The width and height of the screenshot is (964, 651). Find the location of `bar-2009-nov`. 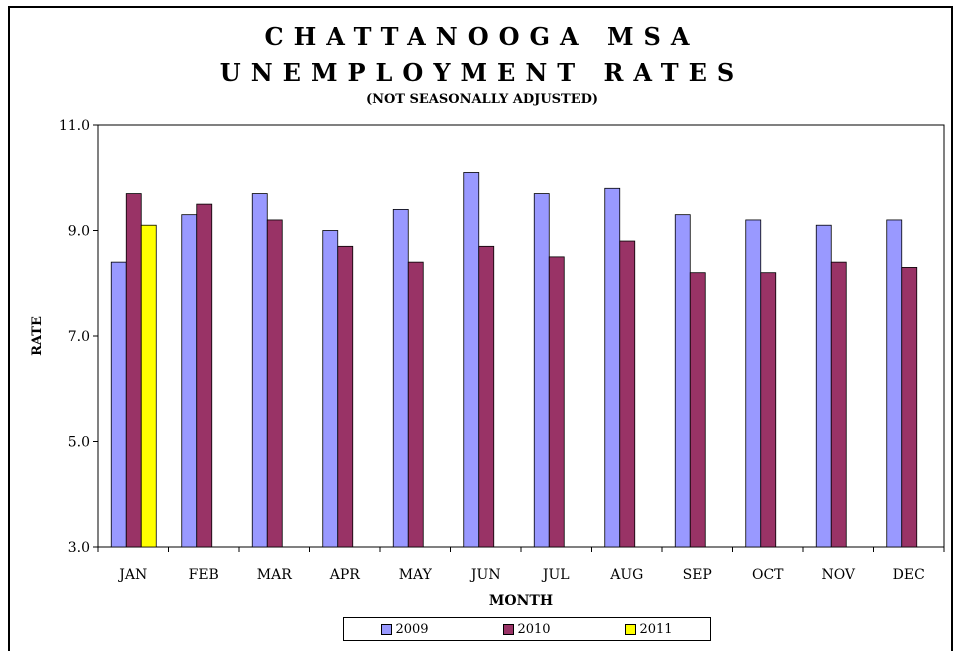

bar-2009-nov is located at coordinates (823, 386).